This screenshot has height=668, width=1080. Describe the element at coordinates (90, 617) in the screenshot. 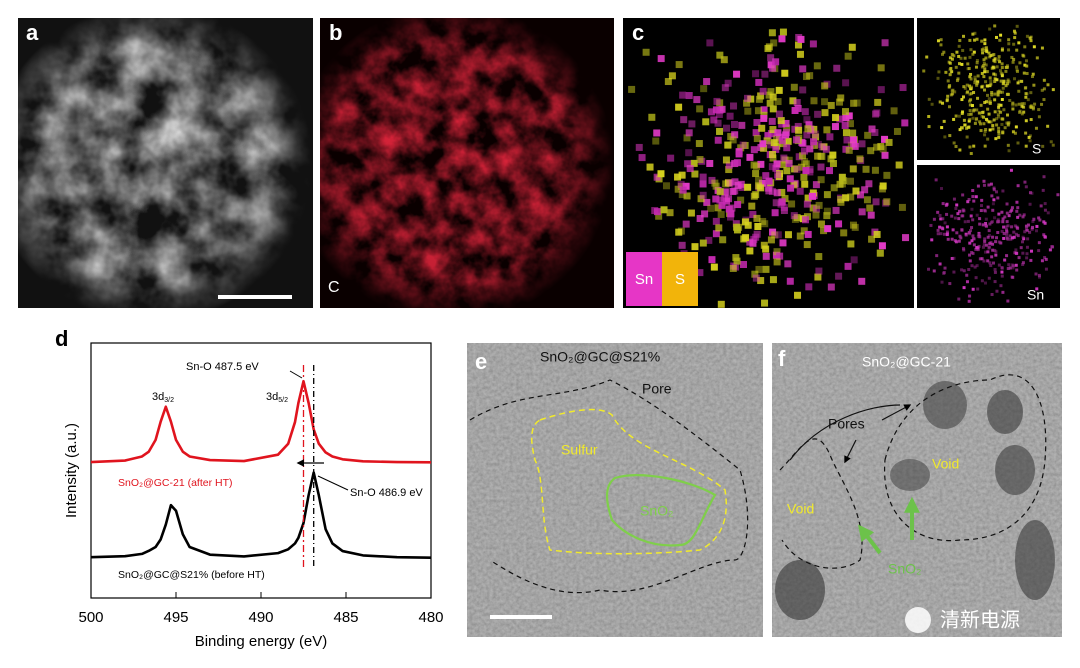

I see `x-tick-label: 500` at that location.